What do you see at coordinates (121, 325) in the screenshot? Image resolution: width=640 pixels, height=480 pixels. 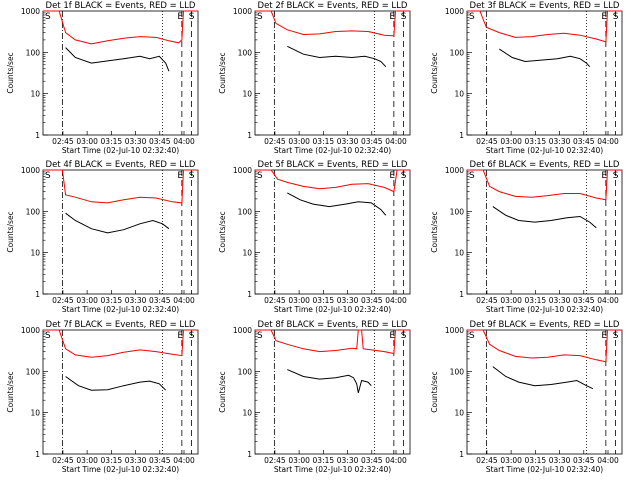 I see `chart-title: Det 7f BLACK = Events, RED = LLD` at bounding box center [121, 325].